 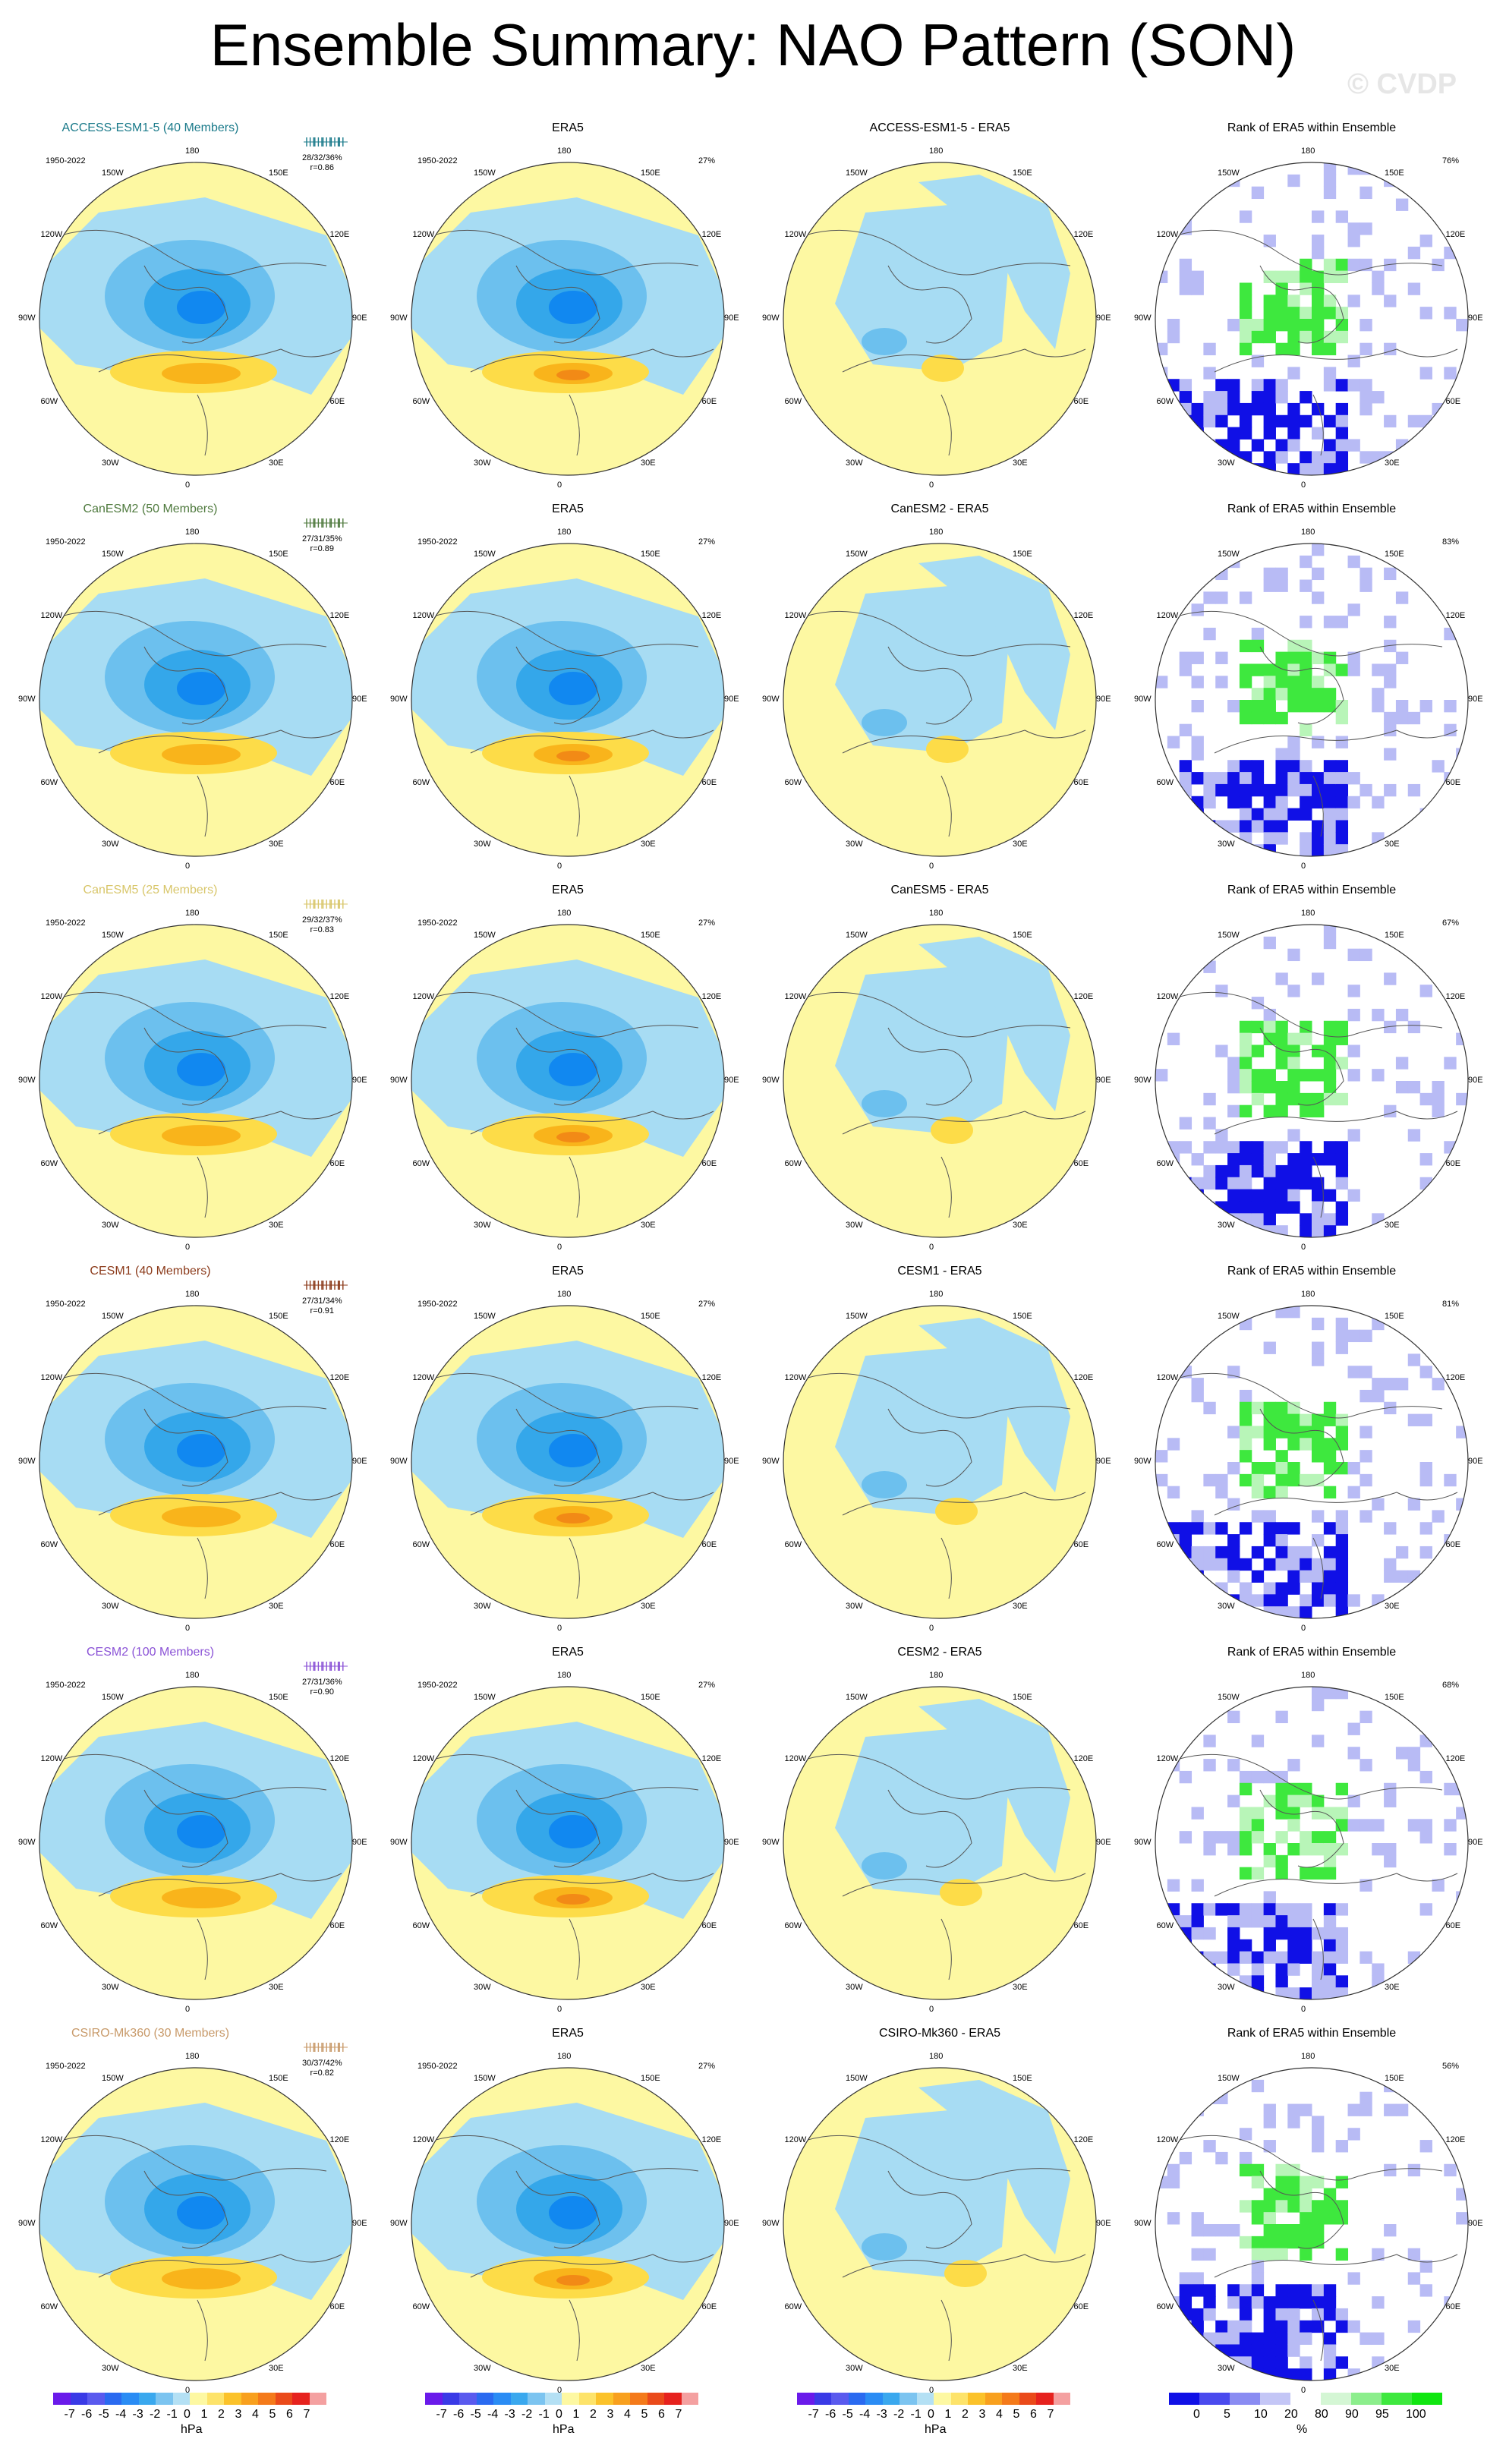 I want to click on stats-range: 28/32/36%, so click(x=322, y=158).